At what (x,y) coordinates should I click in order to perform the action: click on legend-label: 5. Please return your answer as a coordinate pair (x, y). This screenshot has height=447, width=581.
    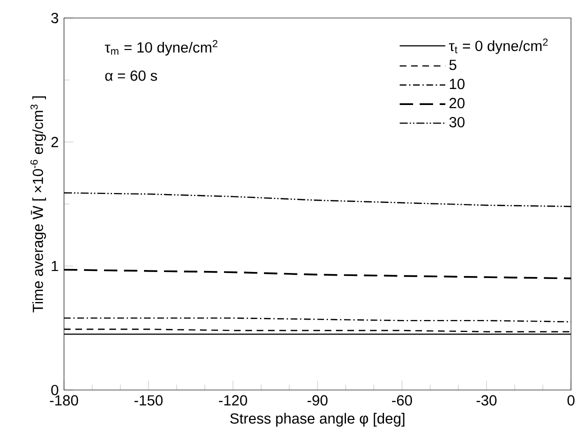
    Looking at the image, I should click on (452, 65).